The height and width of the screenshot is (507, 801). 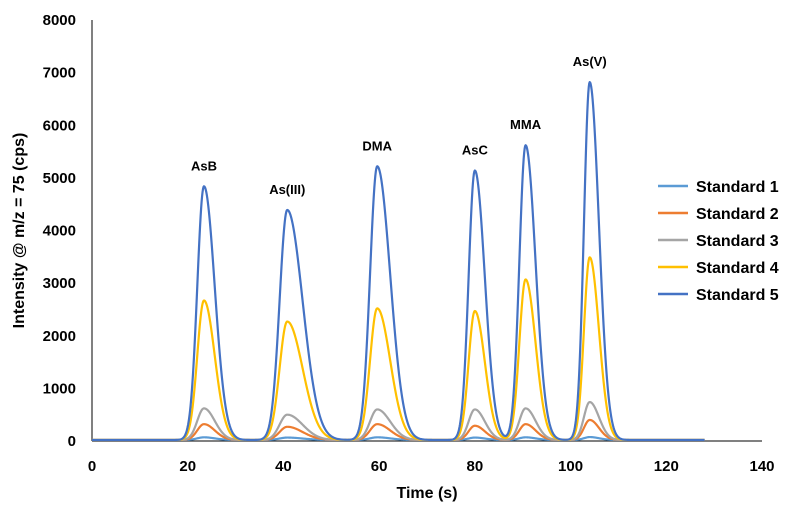 What do you see at coordinates (737, 295) in the screenshot?
I see `legend-label: Standard 5` at bounding box center [737, 295].